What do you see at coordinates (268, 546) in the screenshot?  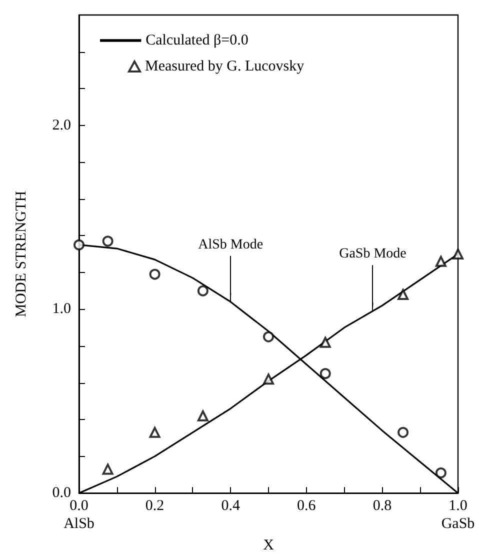 I see `x-axis-title: X` at bounding box center [268, 546].